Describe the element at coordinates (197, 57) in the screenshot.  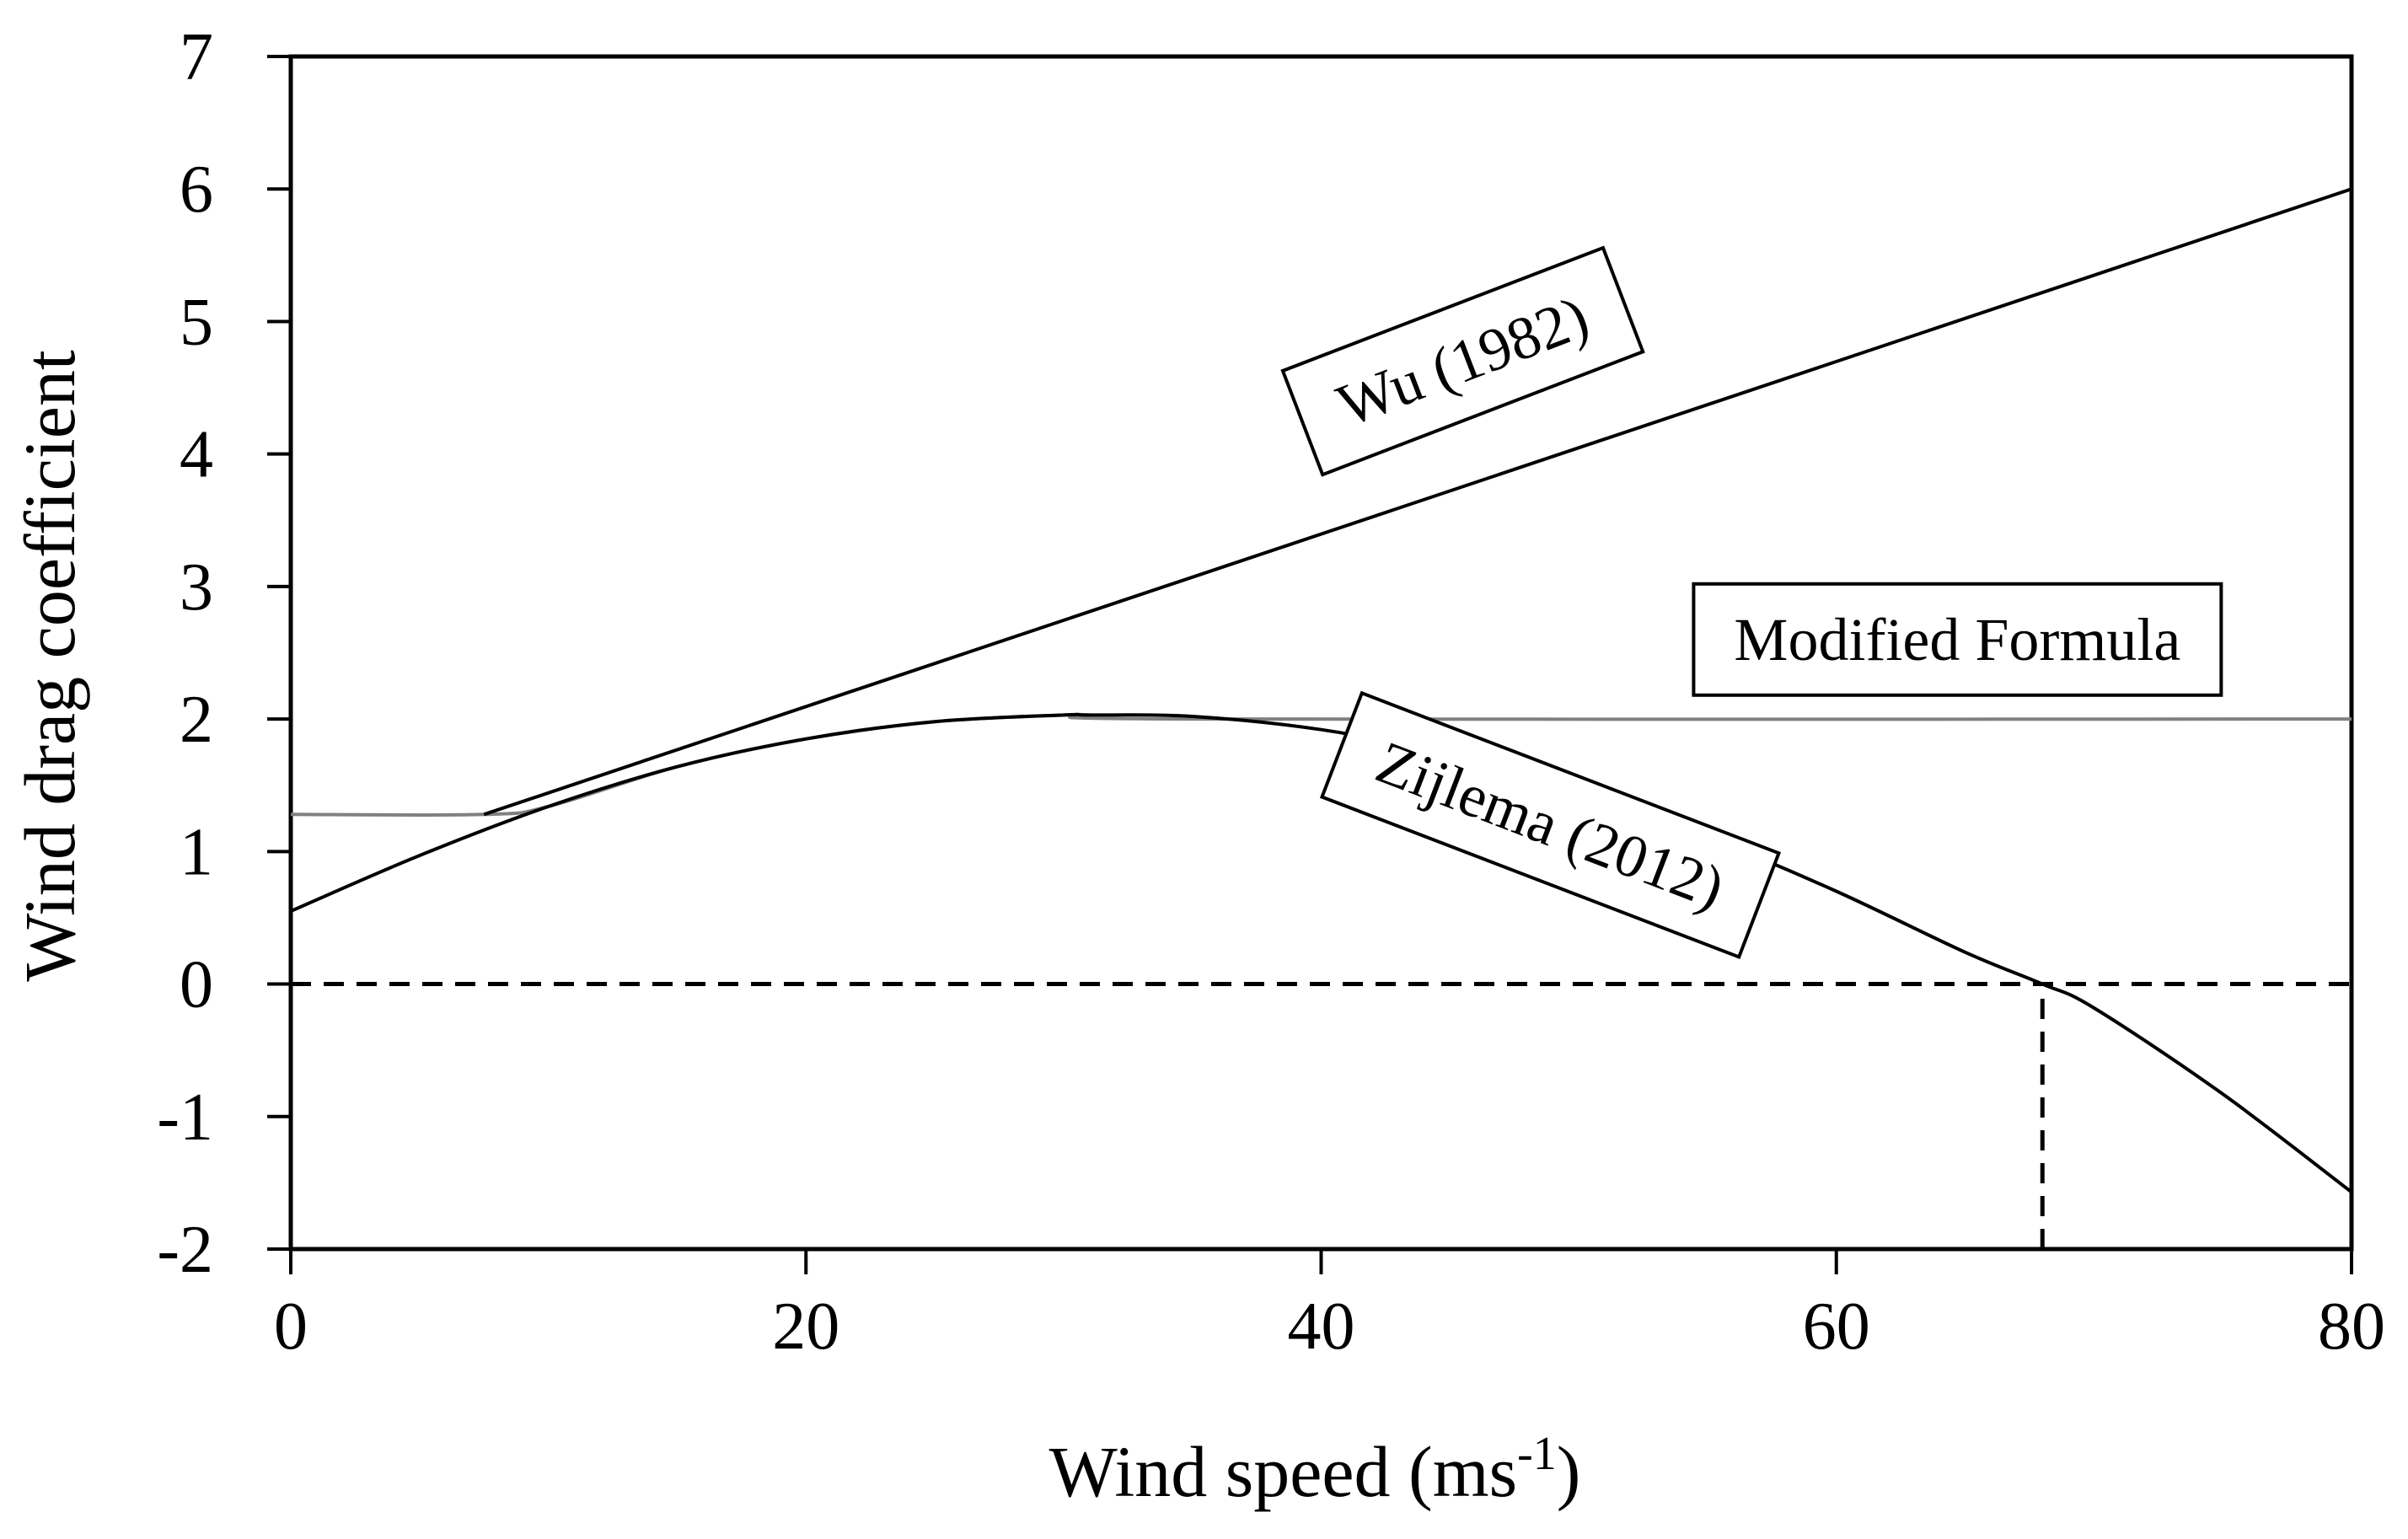
I see `y-tick-label: 7` at that location.